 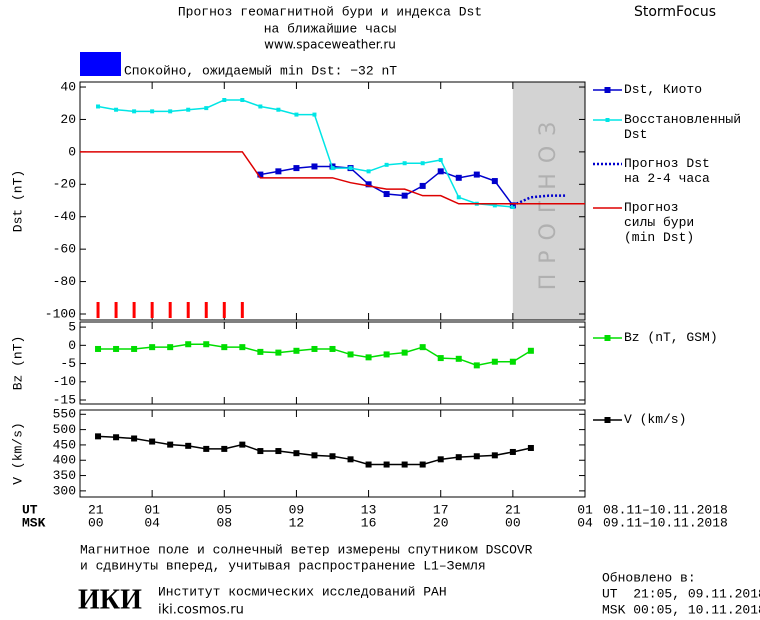 What do you see at coordinates (64, 429) in the screenshot?
I see `y-tick-label: 500` at bounding box center [64, 429].